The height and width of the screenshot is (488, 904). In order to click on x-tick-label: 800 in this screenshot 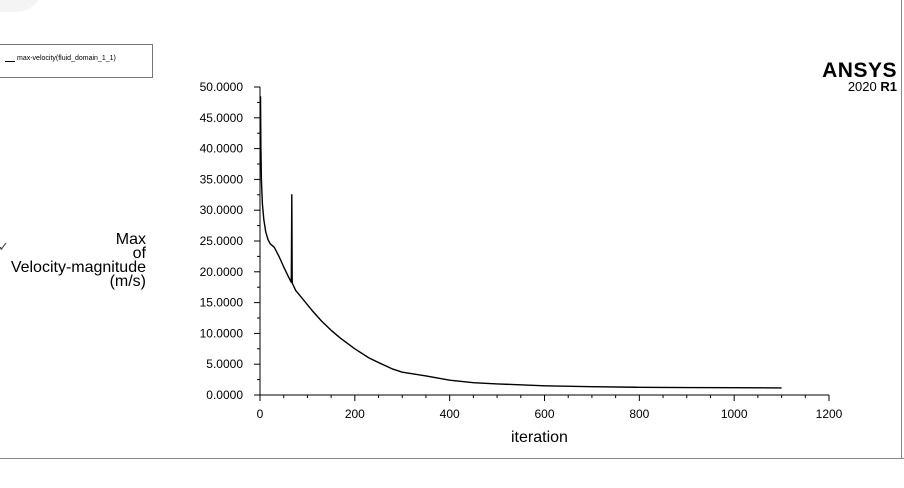, I will do `click(639, 414)`.